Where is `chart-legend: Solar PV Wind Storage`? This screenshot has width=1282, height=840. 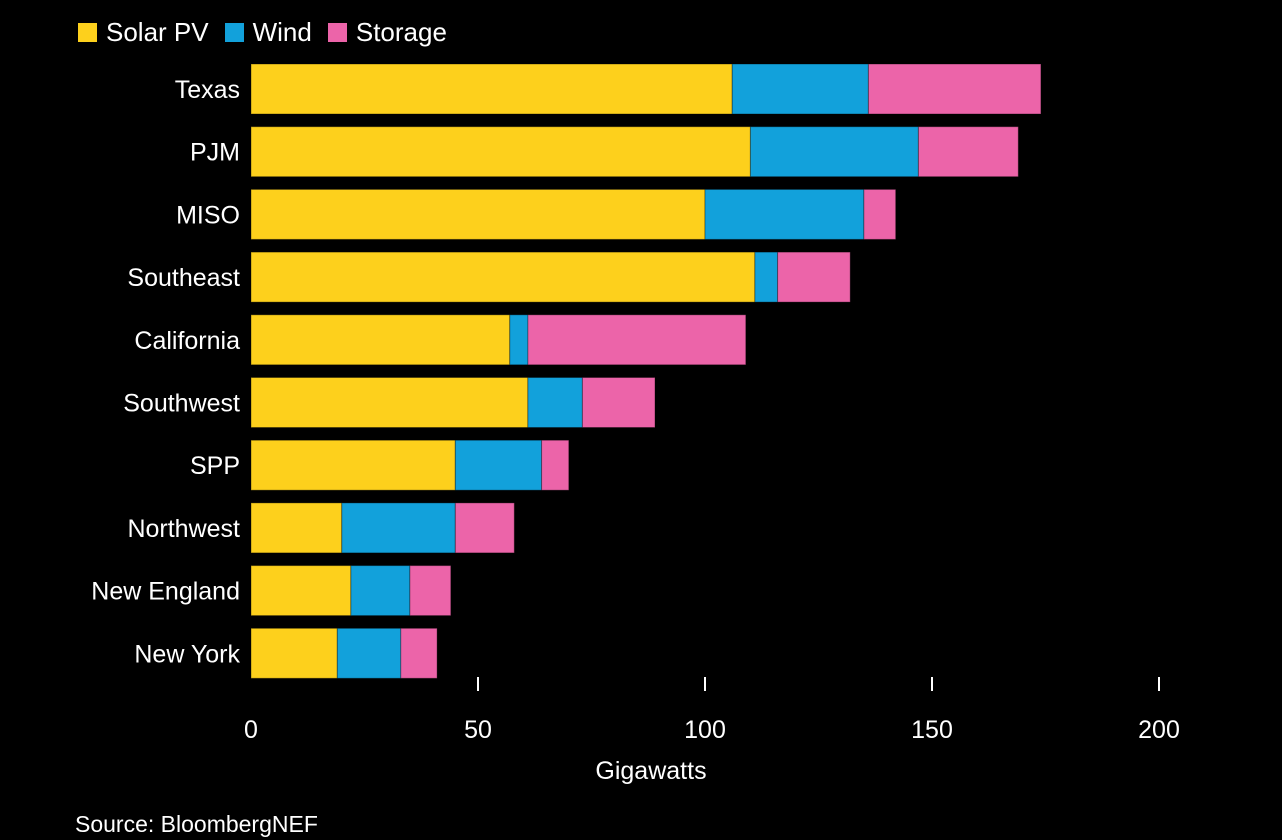
chart-legend: Solar PV Wind Storage is located at coordinates (270, 32).